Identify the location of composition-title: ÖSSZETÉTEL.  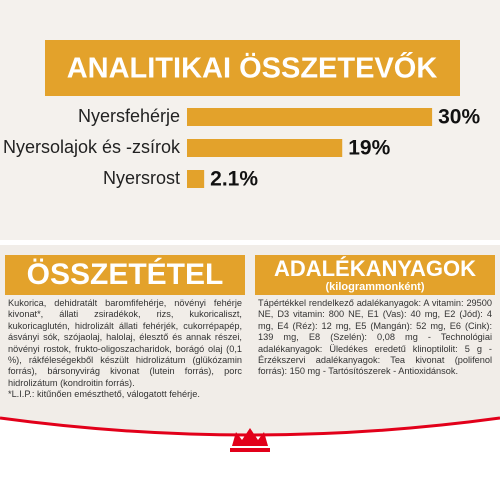
(125, 275).